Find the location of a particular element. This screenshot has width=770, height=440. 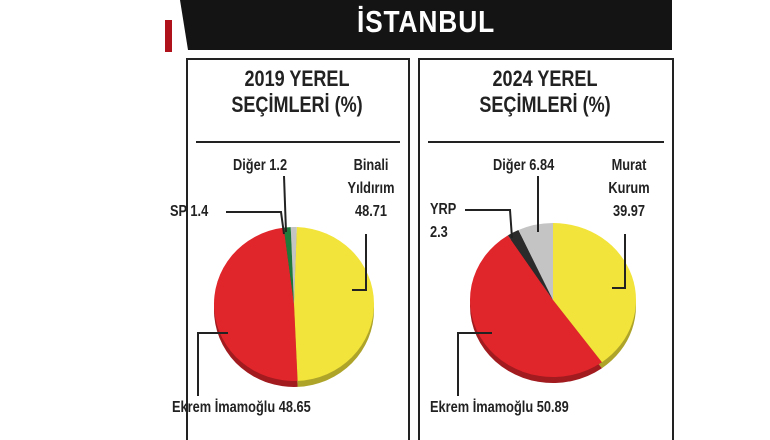

label-text: Yıldırım is located at coordinates (371, 188).